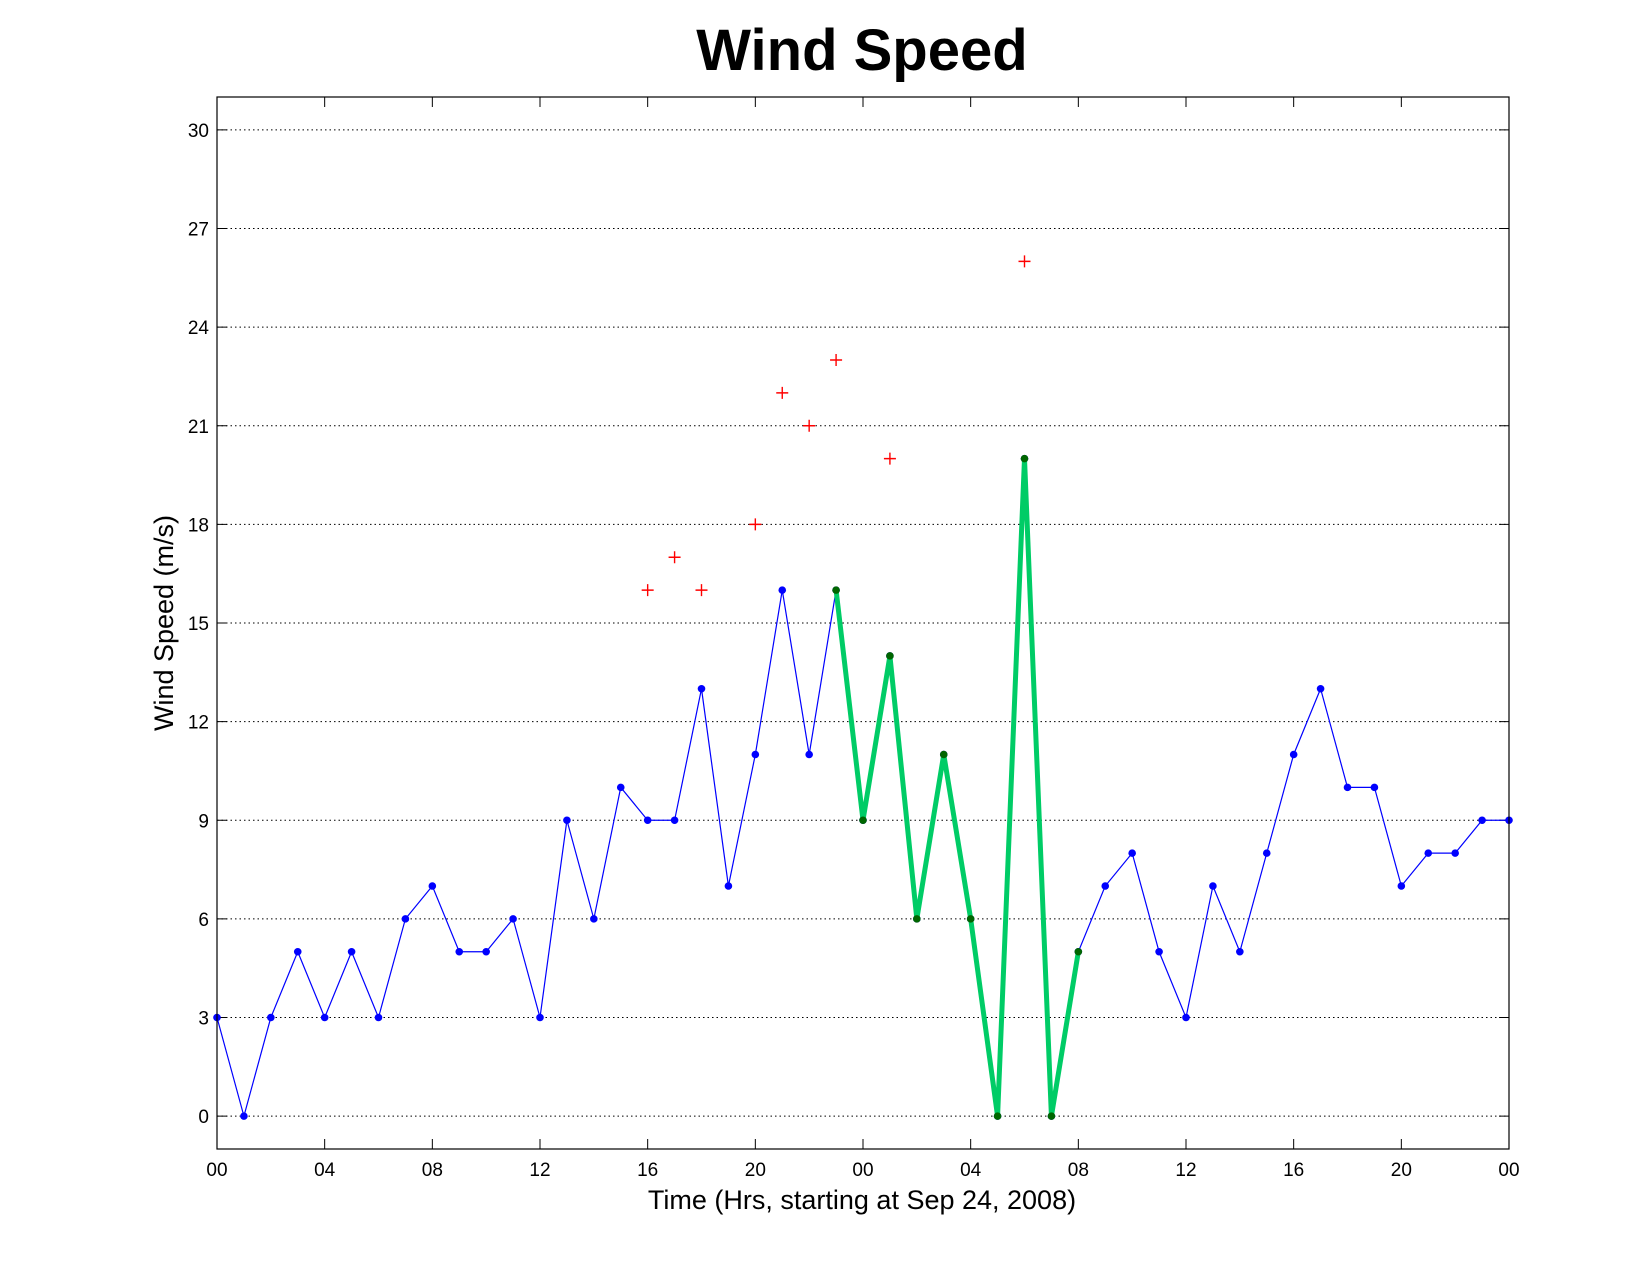 The height and width of the screenshot is (1275, 1650). Describe the element at coordinates (861, 50) in the screenshot. I see `chart-title: Wind Speed` at that location.